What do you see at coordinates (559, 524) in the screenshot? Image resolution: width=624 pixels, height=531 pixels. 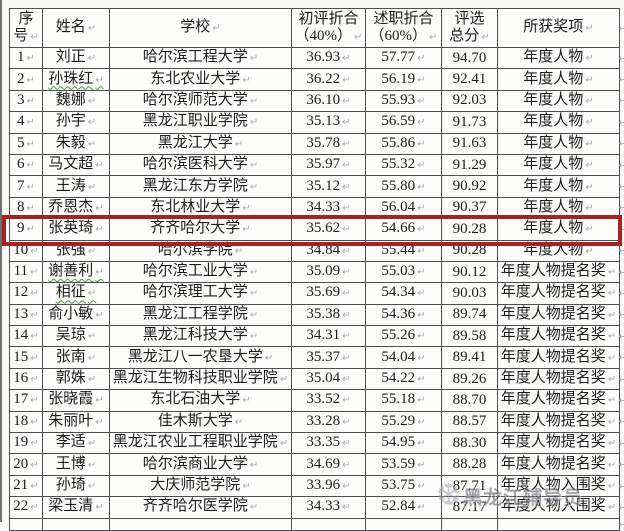 I see `cell-award` at bounding box center [559, 524].